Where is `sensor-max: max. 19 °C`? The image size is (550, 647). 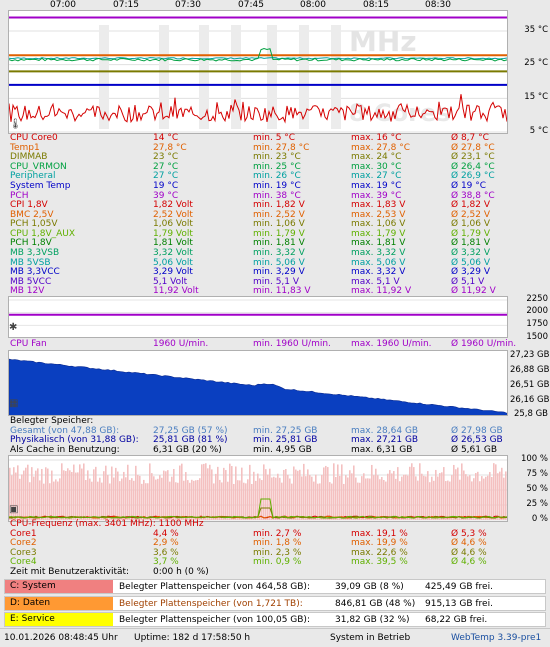 sensor-max: max. 19 °C is located at coordinates (376, 185).